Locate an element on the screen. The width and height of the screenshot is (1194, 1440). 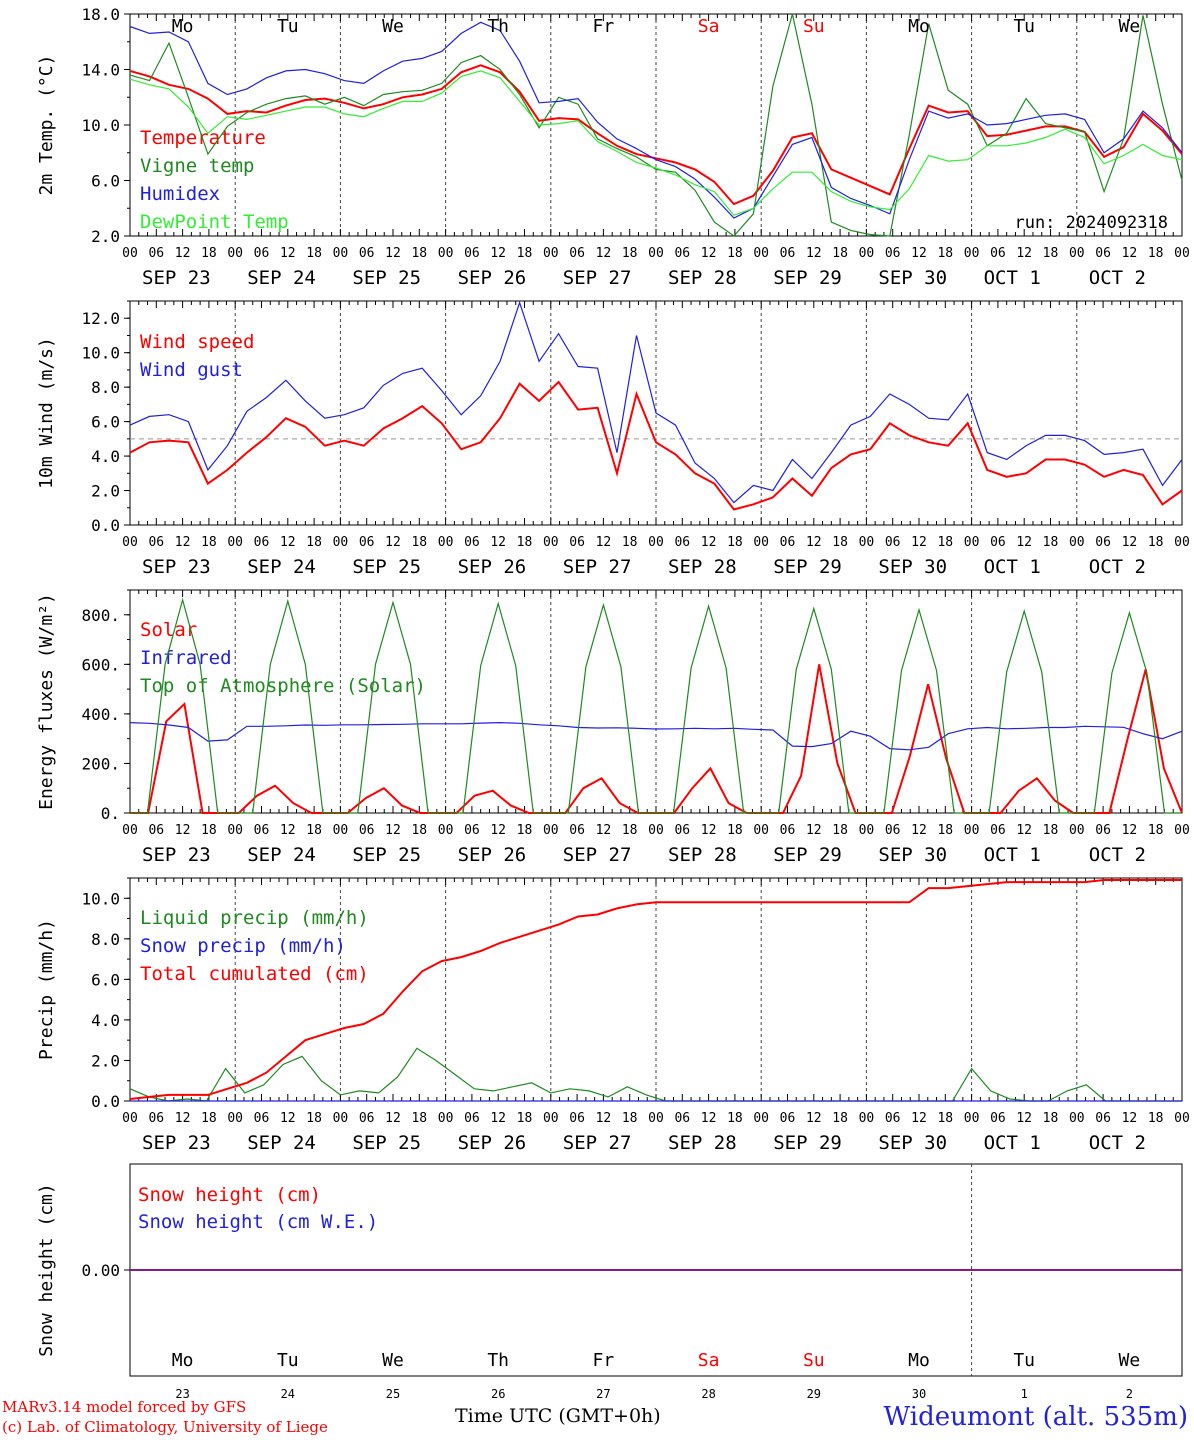
day-number-label: 24 is located at coordinates (288, 1394).